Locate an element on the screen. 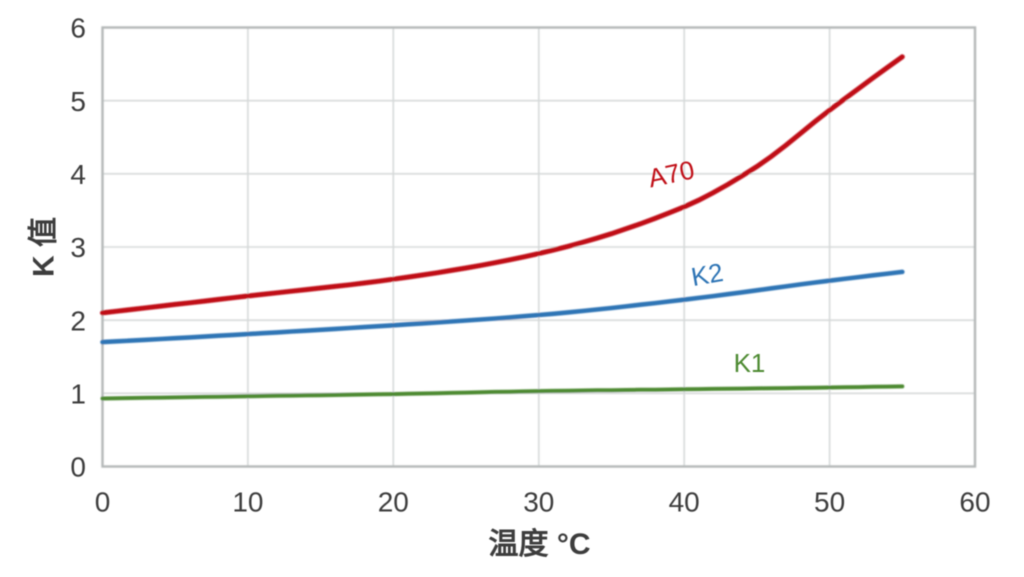 This screenshot has height=577, width=1024. svg-text: 6 is located at coordinates (78, 28).